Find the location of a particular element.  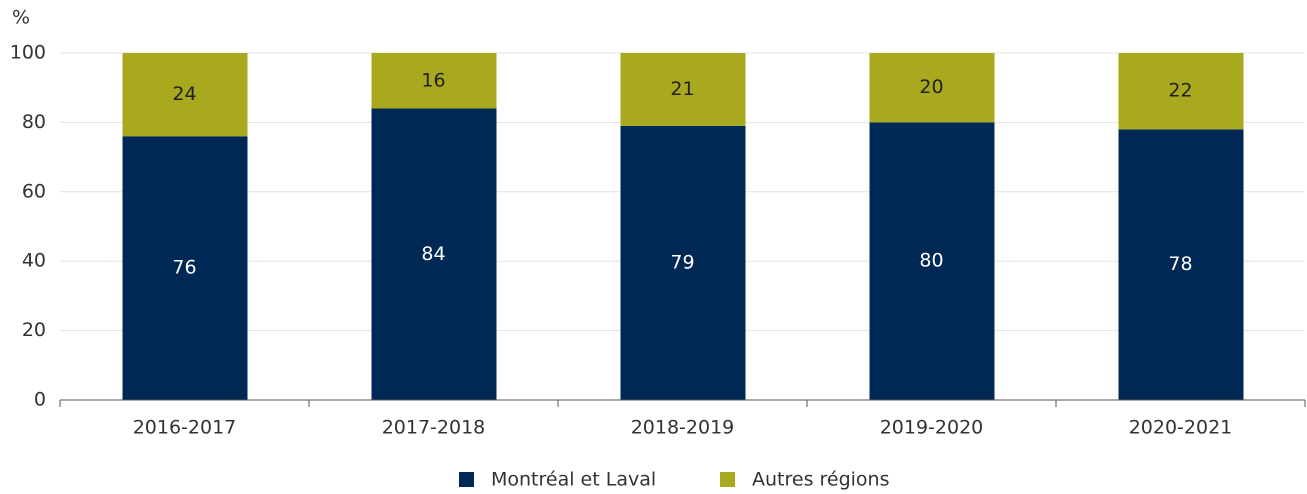

data-label: 79 is located at coordinates (682, 262).